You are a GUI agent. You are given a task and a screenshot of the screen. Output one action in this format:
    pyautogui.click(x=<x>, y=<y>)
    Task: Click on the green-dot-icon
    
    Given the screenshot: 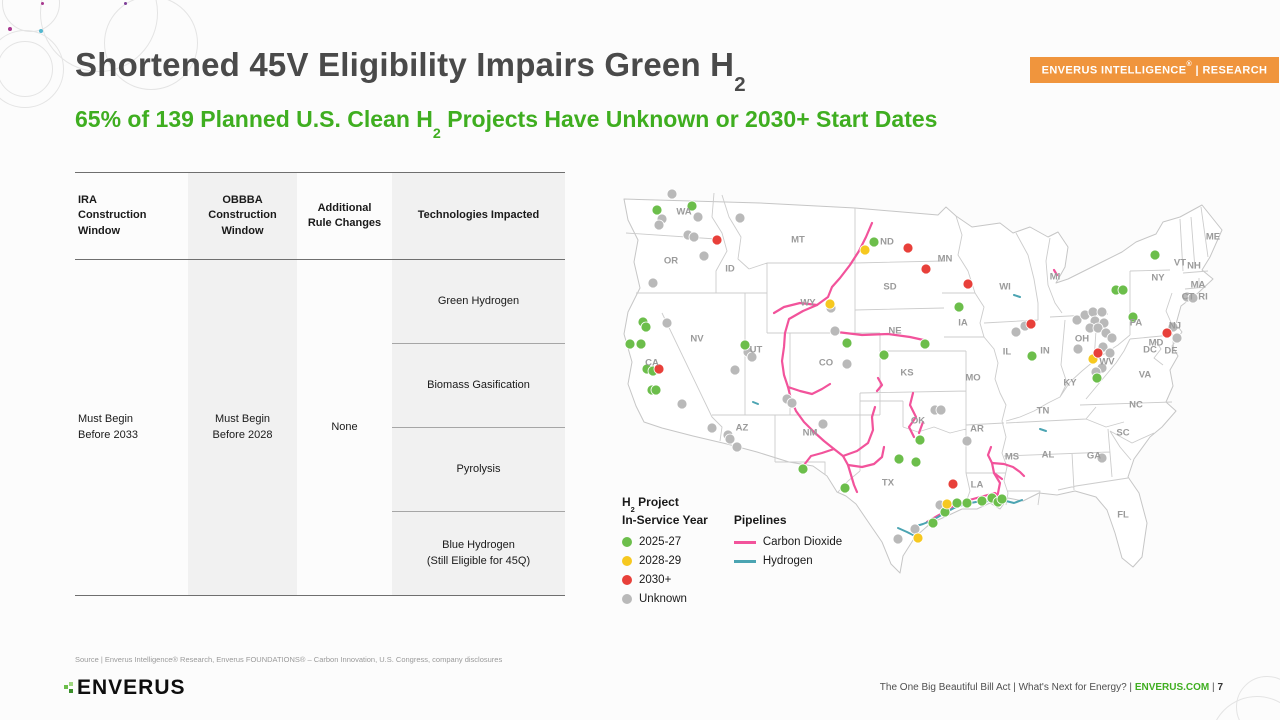 What is the action you would take?
    pyautogui.click(x=627, y=542)
    